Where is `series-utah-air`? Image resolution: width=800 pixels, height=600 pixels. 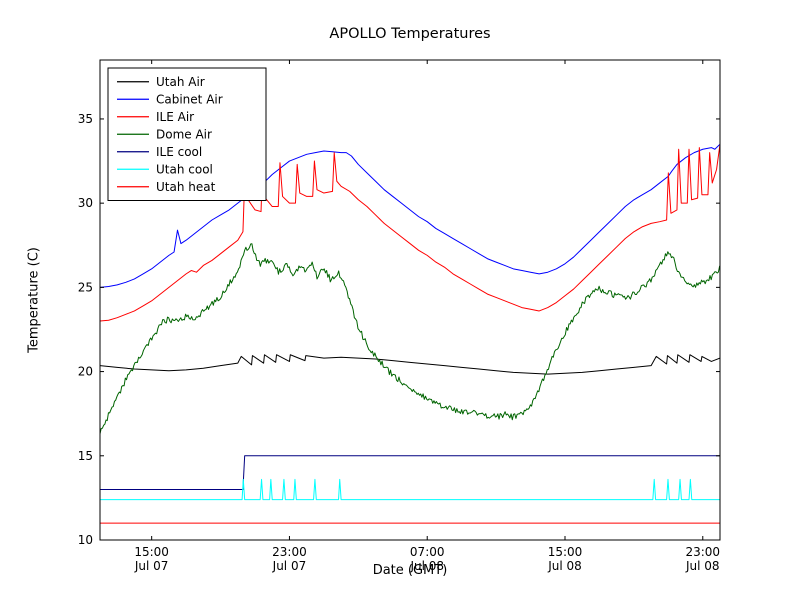 series-utah-air is located at coordinates (410, 364).